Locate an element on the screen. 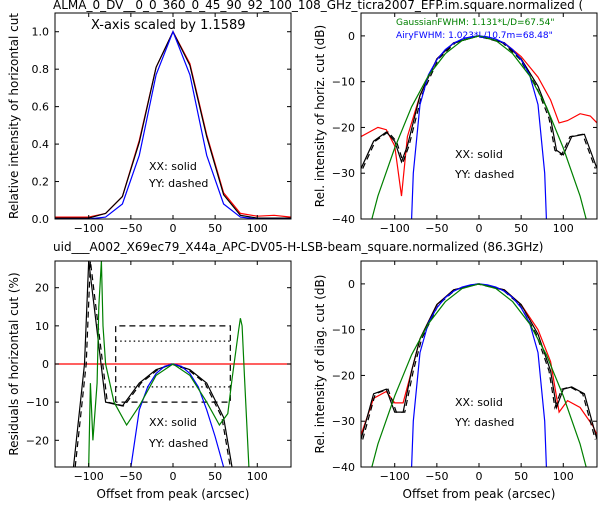 Image resolution: width=607 pixels, height=511 pixels. residual-box is located at coordinates (173, 364).